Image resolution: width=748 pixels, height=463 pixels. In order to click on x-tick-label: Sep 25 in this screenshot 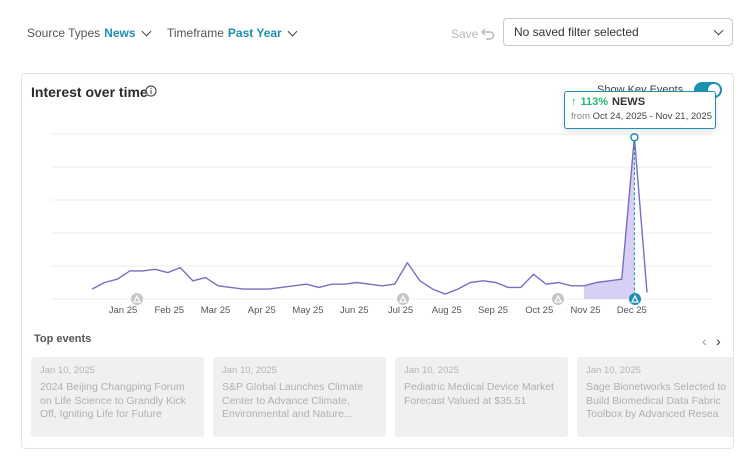, I will do `click(493, 310)`.